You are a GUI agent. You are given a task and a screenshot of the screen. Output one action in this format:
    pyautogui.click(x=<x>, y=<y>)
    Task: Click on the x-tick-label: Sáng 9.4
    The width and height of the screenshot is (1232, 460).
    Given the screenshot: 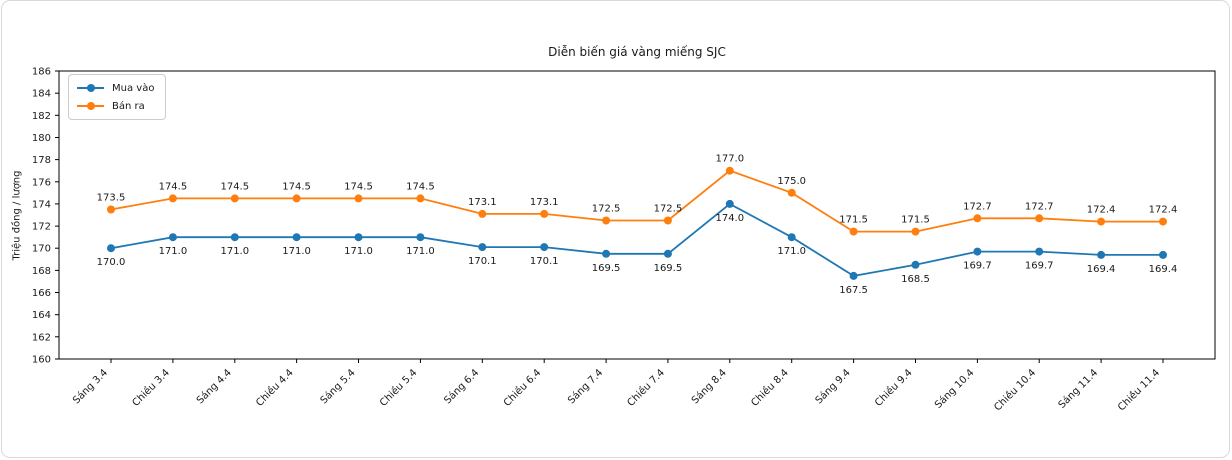 What is the action you would take?
    pyautogui.click(x=833, y=387)
    